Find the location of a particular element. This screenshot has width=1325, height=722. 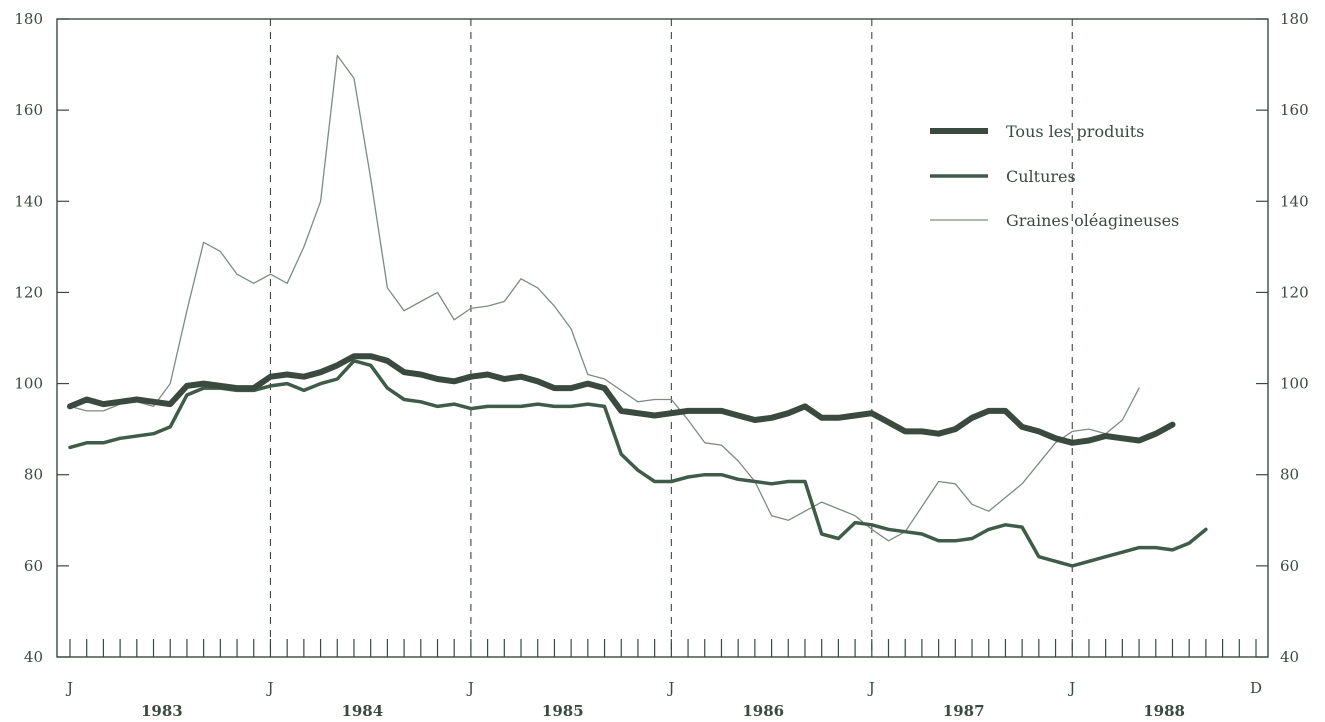

legend-label-tous-les-produits: Tous les produits is located at coordinates (1075, 131).